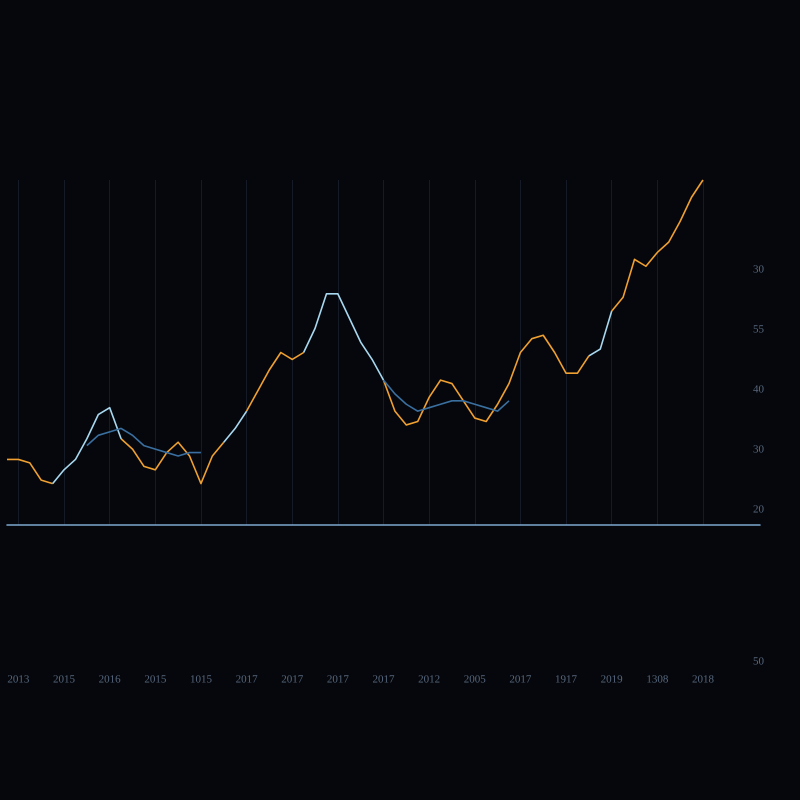  Describe the element at coordinates (201, 680) in the screenshot. I see `x-tick-label: 1015` at that location.